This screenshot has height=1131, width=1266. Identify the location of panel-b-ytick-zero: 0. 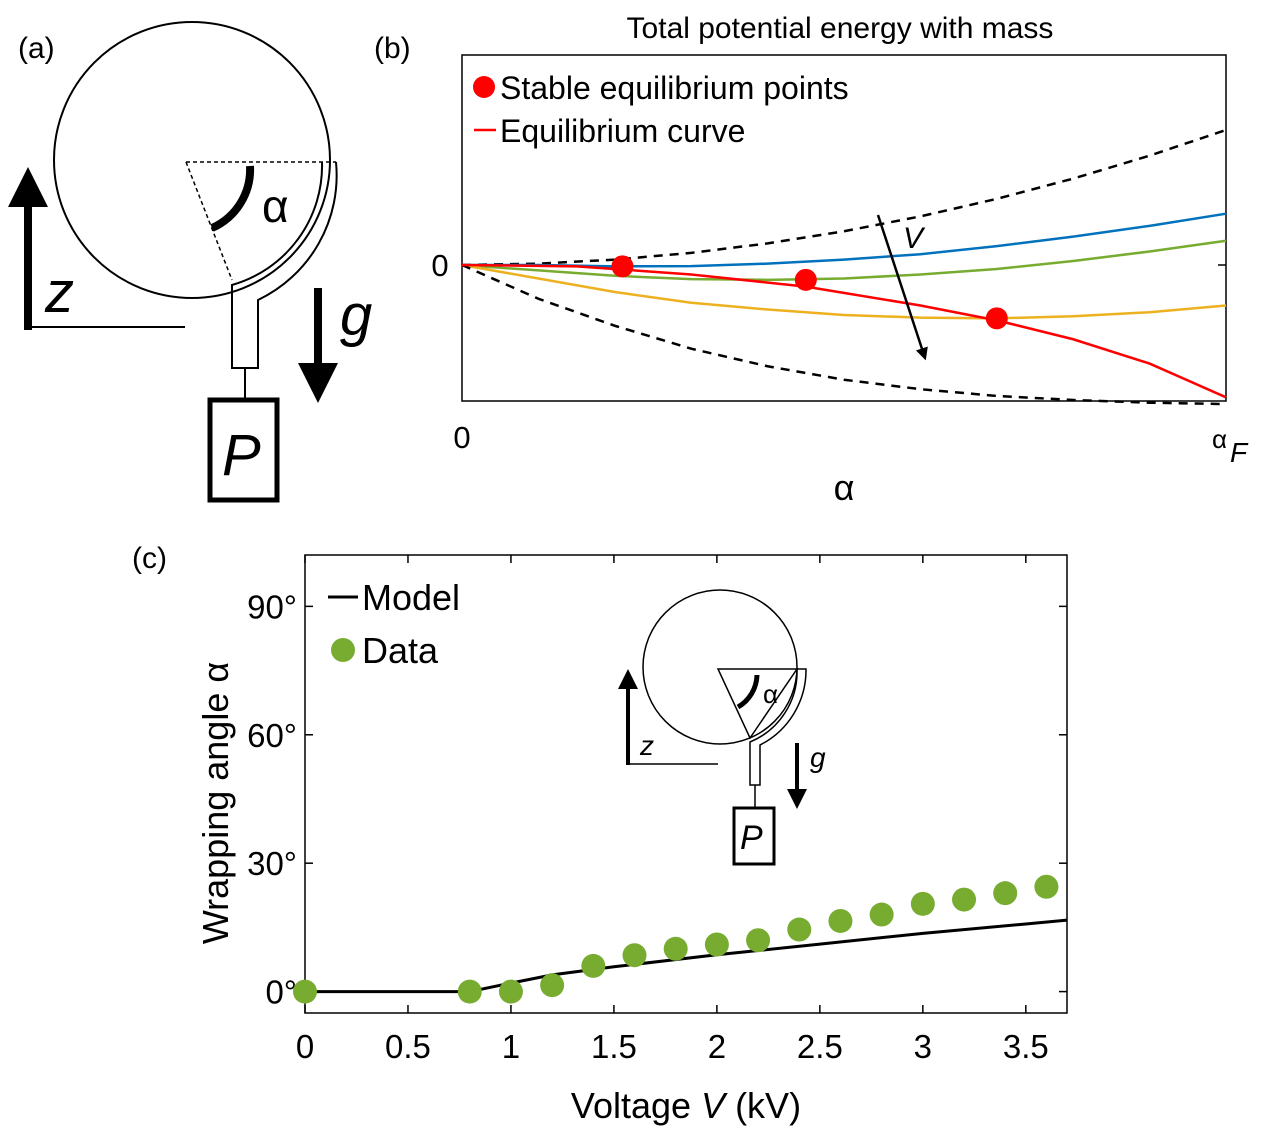
(439, 265).